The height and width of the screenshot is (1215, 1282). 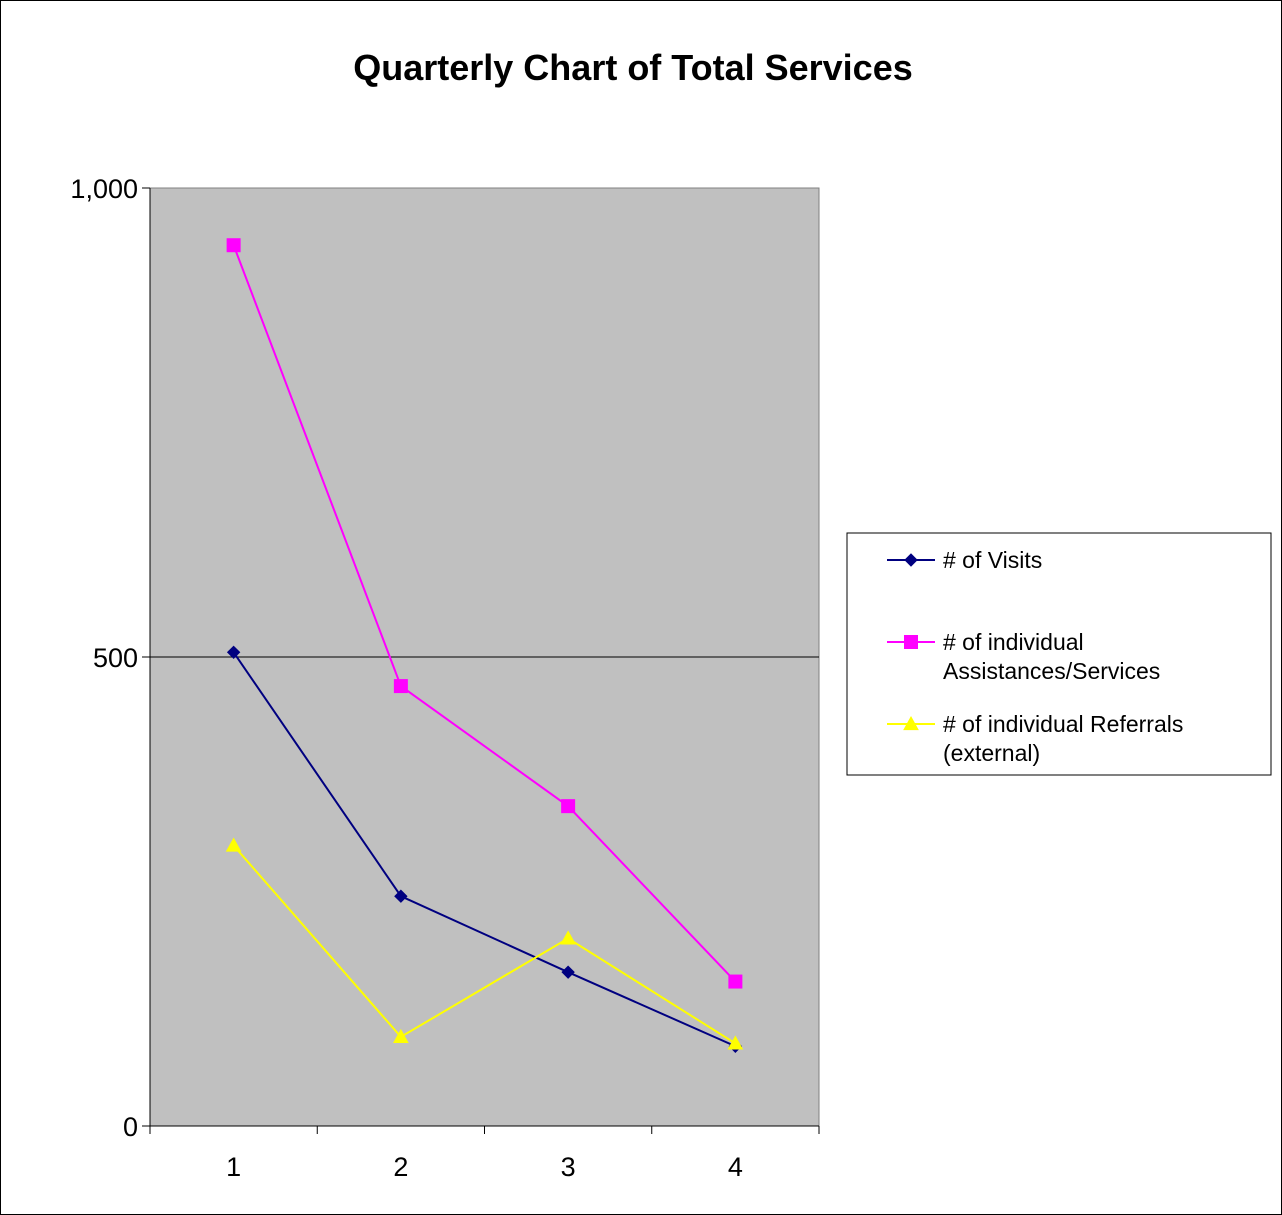 I want to click on y-tick-label: 1,000, so click(x=104, y=189).